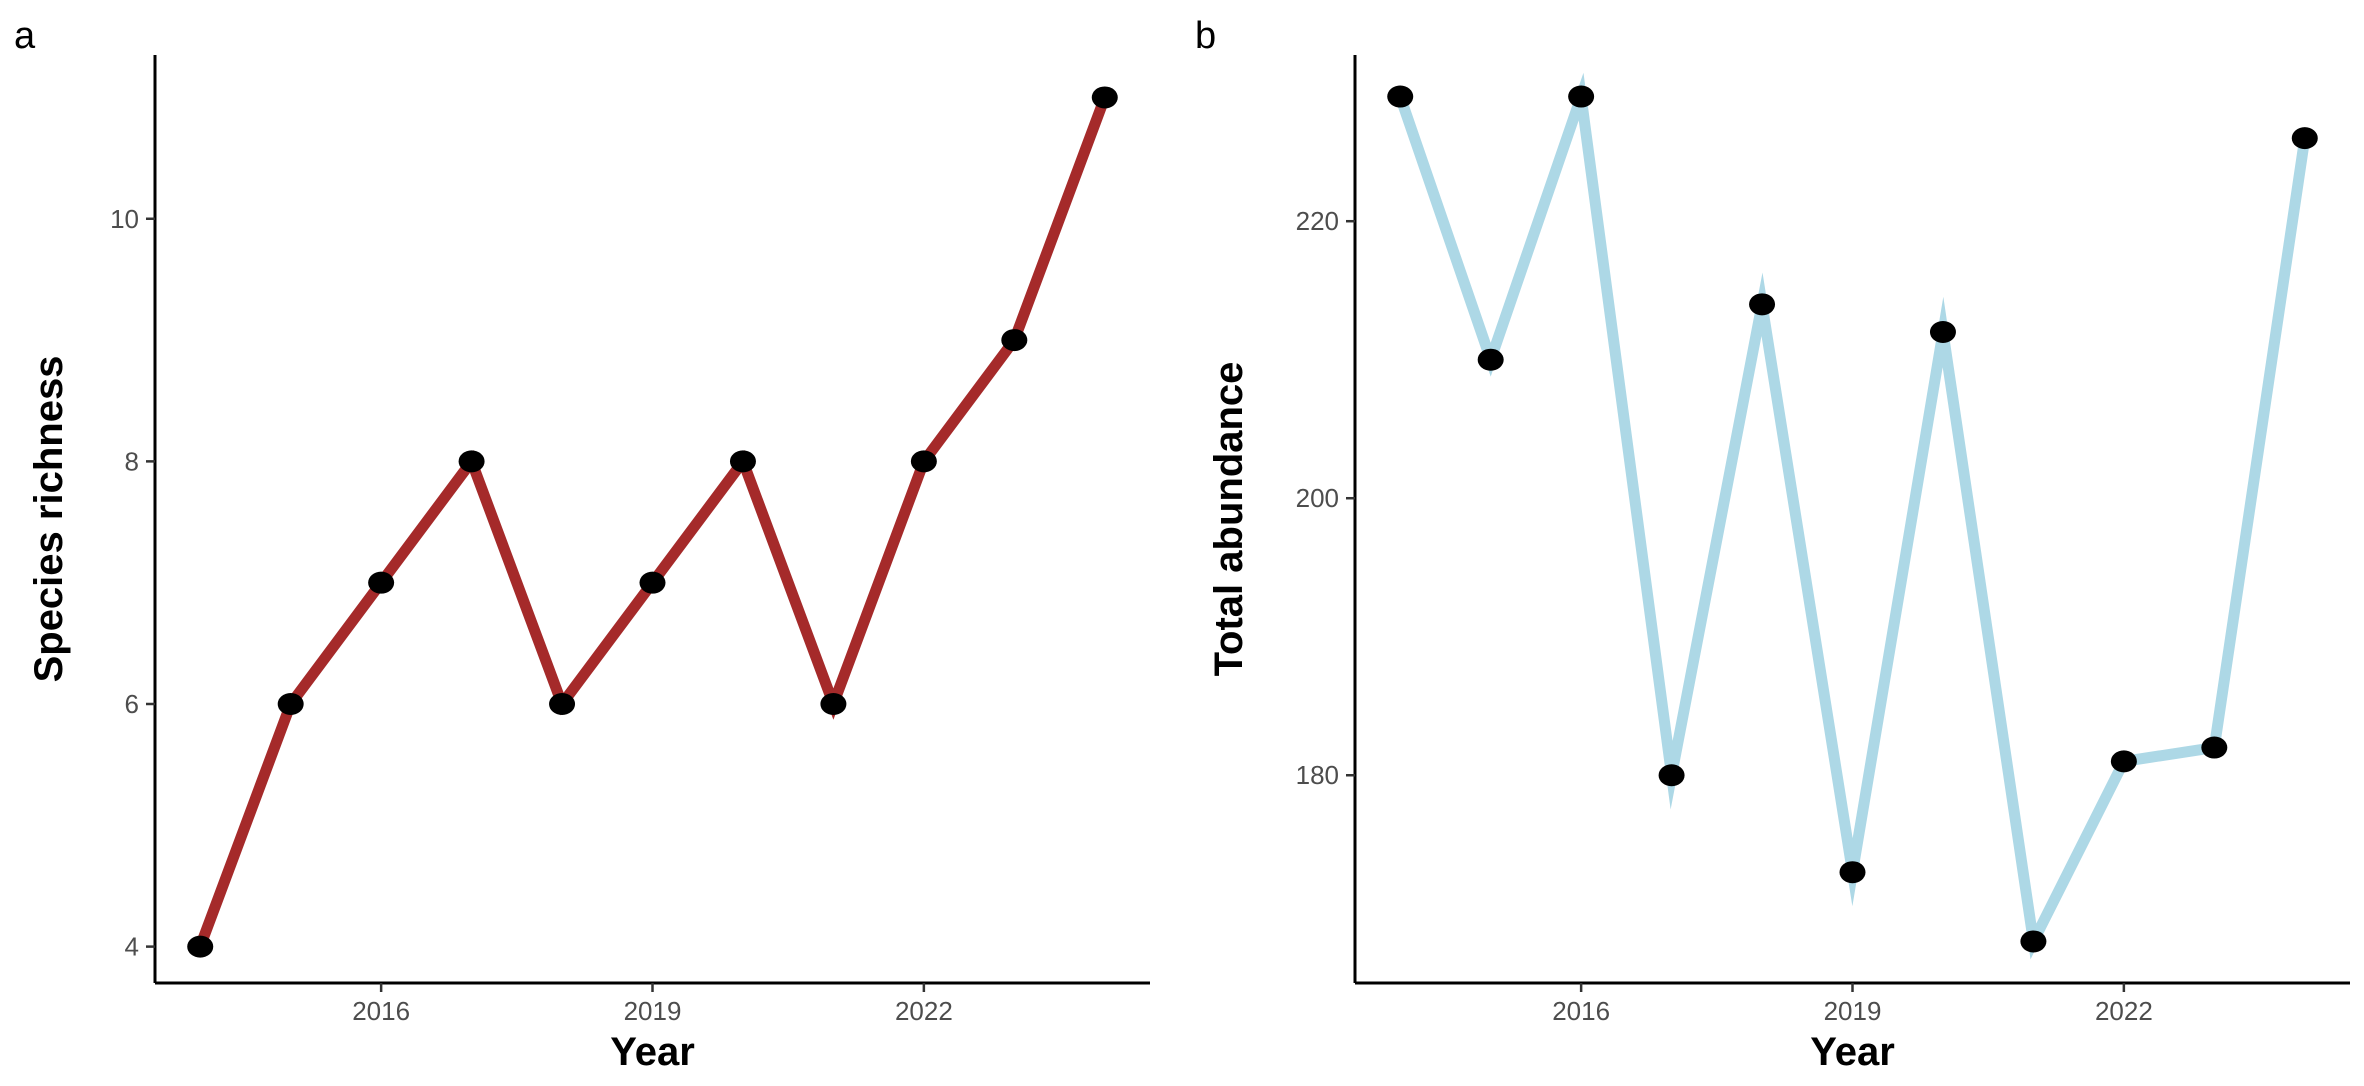 This screenshot has width=2364, height=1086. I want to click on y-tick-label: 10, so click(124, 219).